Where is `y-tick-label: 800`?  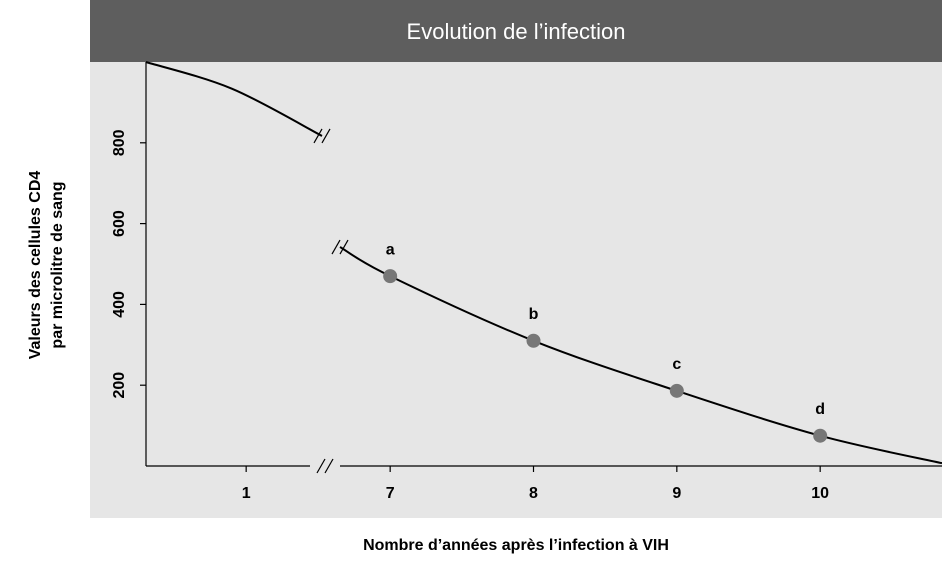 y-tick-label: 800 is located at coordinates (119, 142).